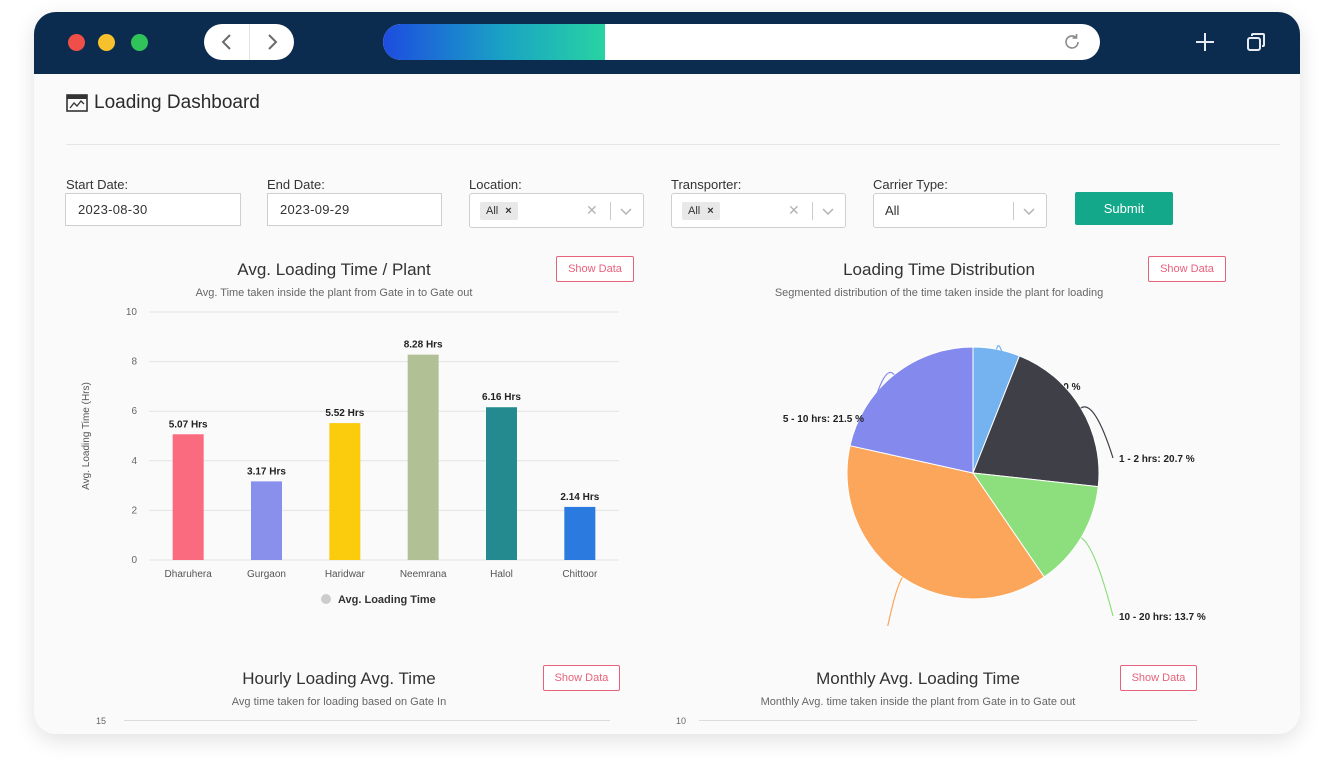 The height and width of the screenshot is (775, 1334). I want to click on minimize-window-button, so click(106, 42).